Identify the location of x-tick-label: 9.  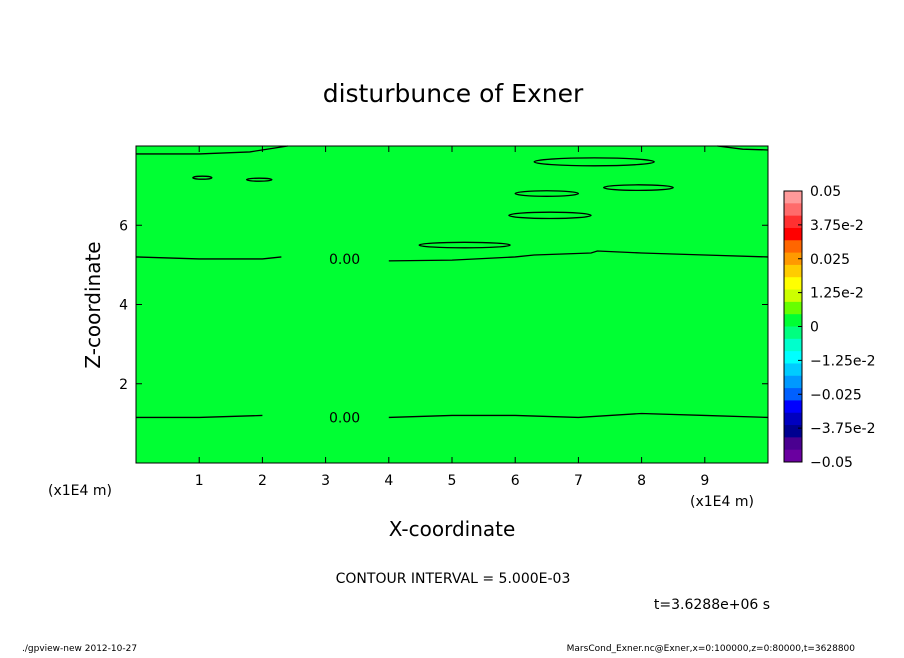
(704, 481).